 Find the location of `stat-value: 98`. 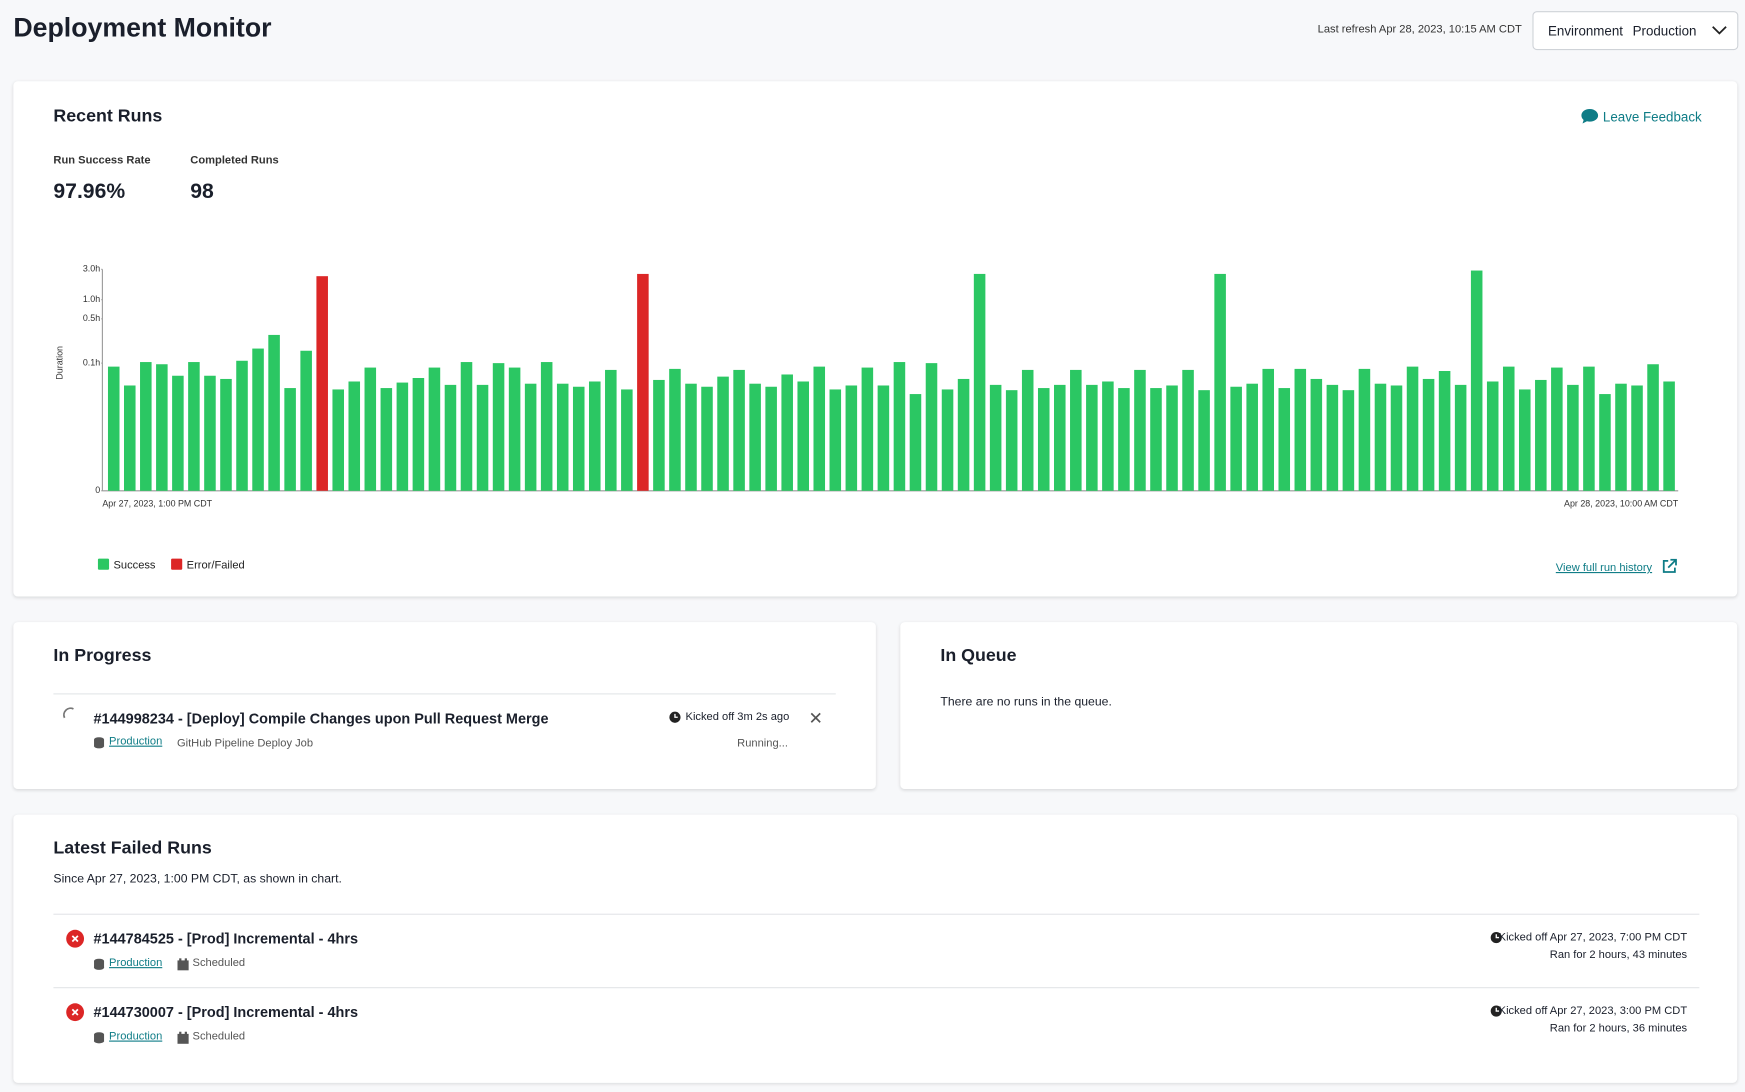

stat-value: 98 is located at coordinates (202, 192).